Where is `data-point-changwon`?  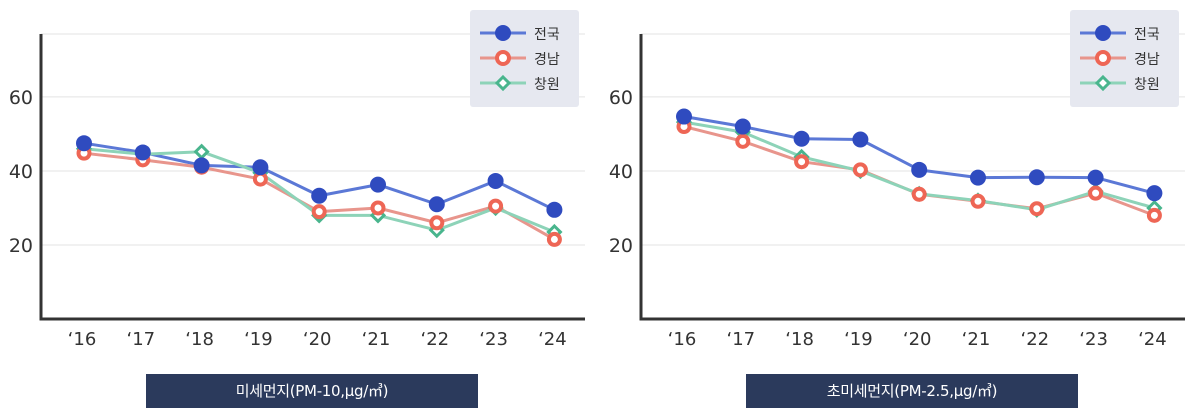 data-point-changwon is located at coordinates (201, 151).